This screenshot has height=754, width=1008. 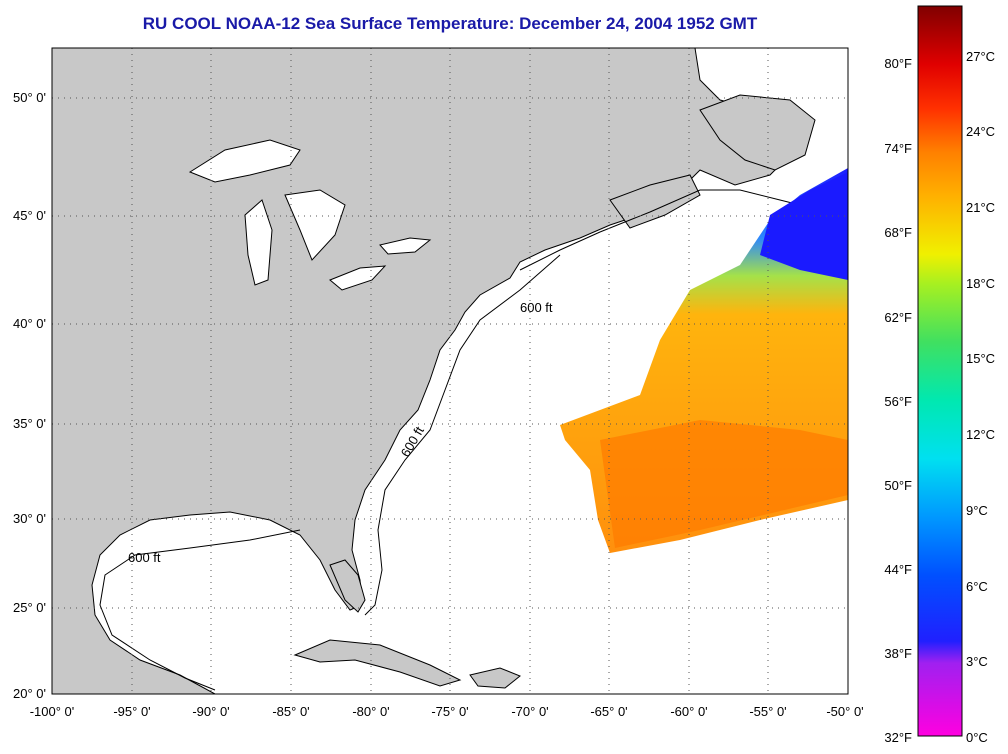 I want to click on fahrenheit-label: 80°F, so click(x=898, y=63).